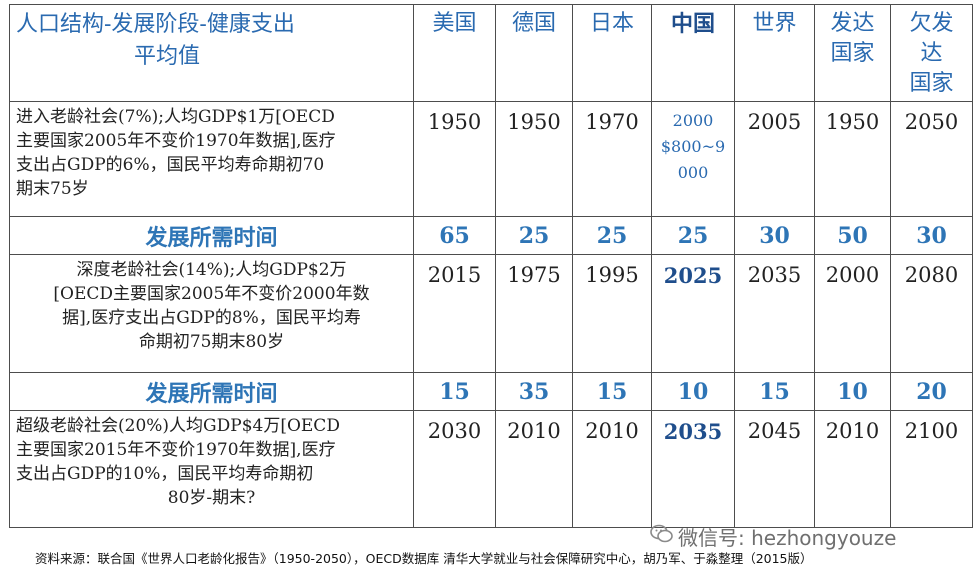 The image size is (978, 575). Describe the element at coordinates (693, 159) in the screenshot. I see `table-cell-china: 2000 $800~9 000` at that location.